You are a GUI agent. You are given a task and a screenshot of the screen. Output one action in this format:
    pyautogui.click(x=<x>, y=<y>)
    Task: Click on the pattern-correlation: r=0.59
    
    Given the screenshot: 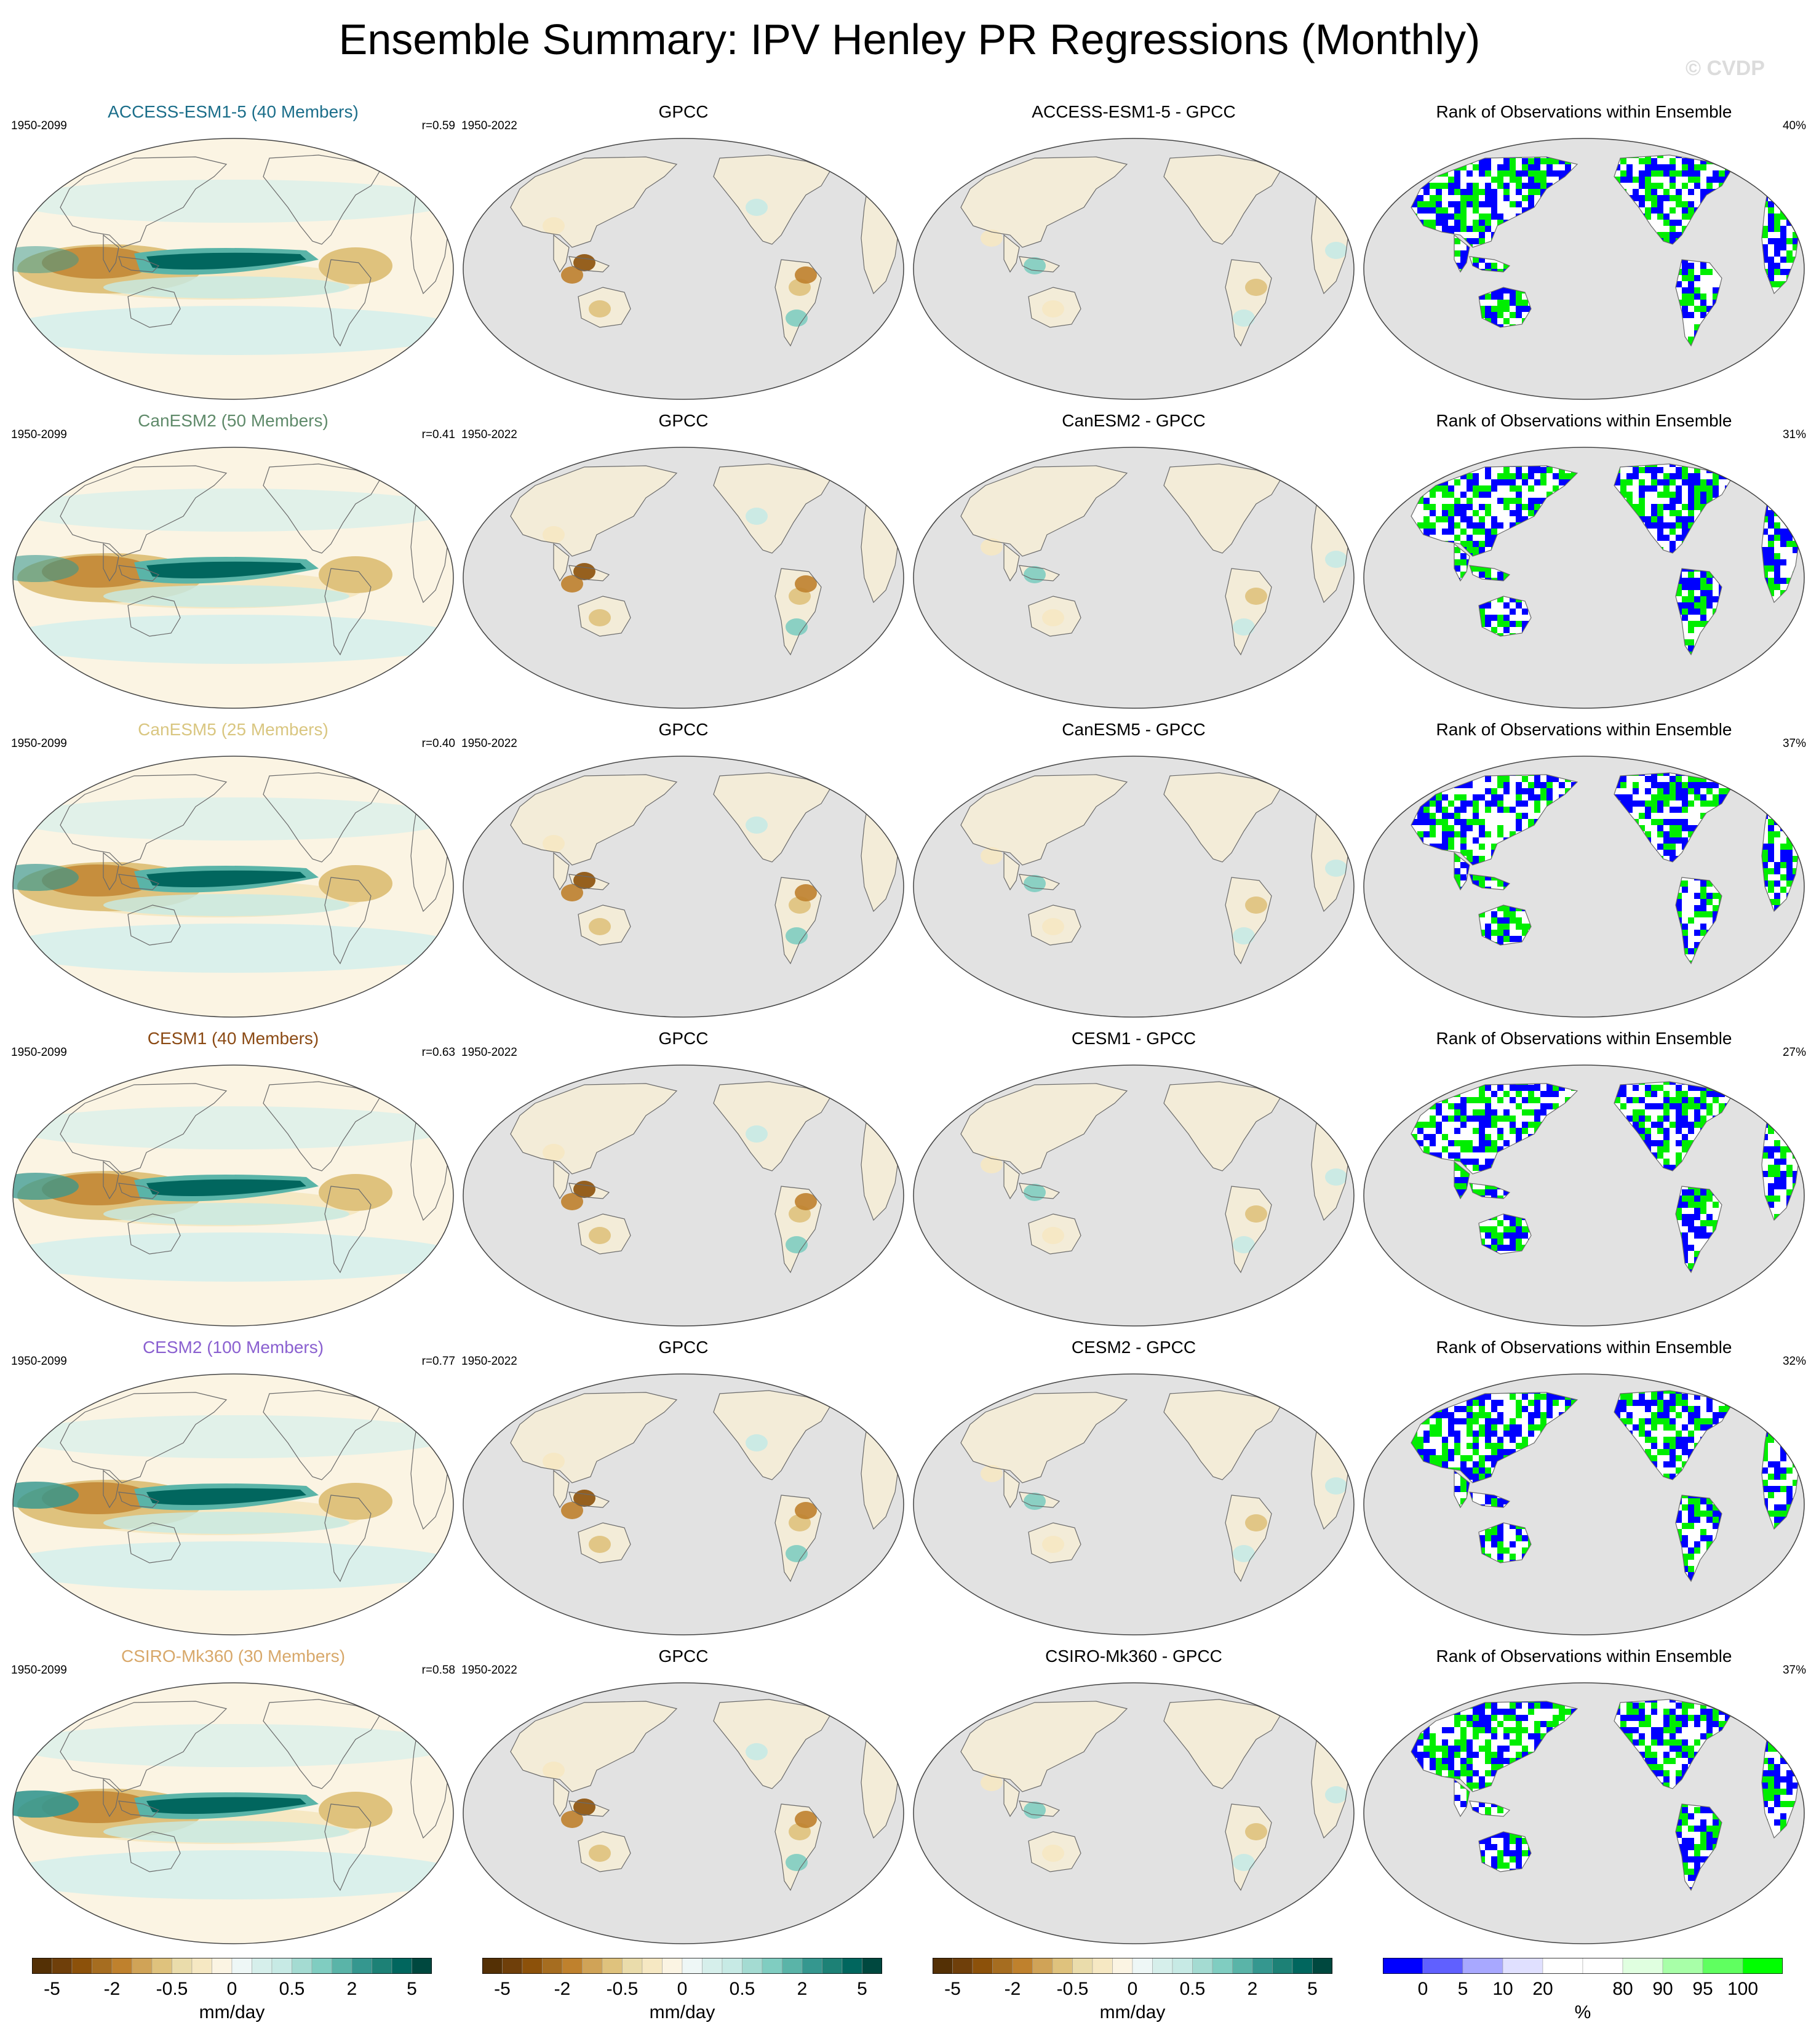 What is the action you would take?
    pyautogui.click(x=438, y=126)
    